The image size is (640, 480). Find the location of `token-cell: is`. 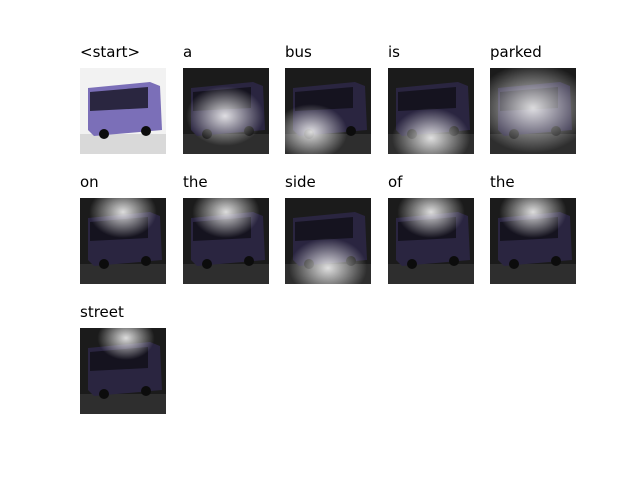

token-cell: is is located at coordinates (431, 98).